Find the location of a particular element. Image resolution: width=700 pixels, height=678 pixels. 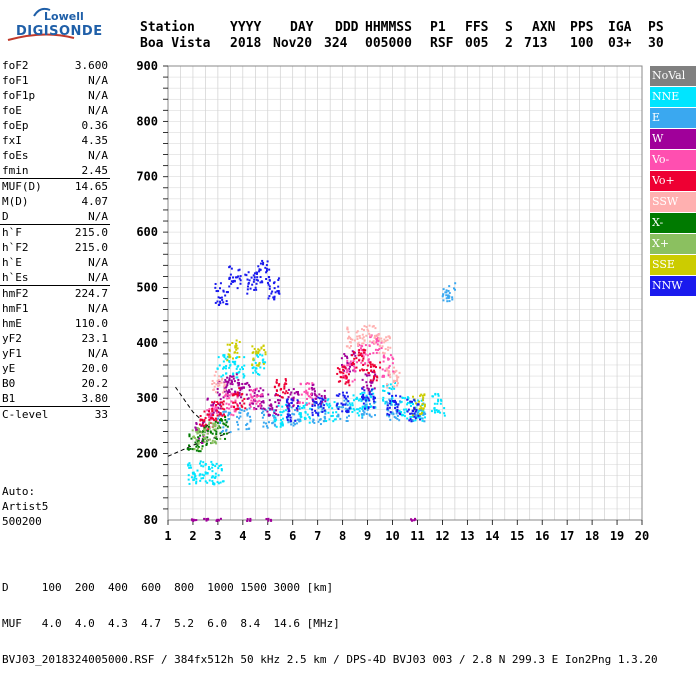

auto-code: 500200 is located at coordinates (22, 521).